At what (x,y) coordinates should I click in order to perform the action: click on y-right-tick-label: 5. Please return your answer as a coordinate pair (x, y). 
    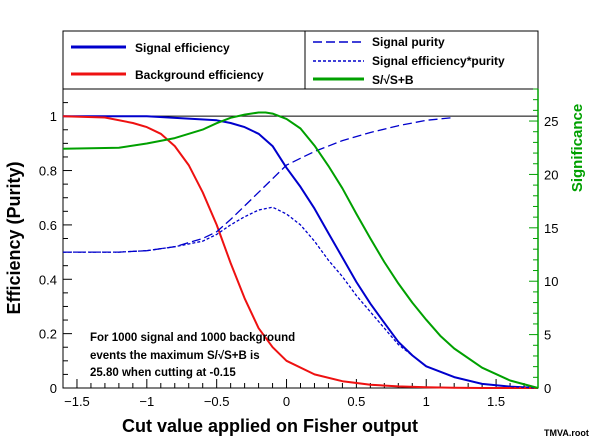
    Looking at the image, I should click on (547, 335).